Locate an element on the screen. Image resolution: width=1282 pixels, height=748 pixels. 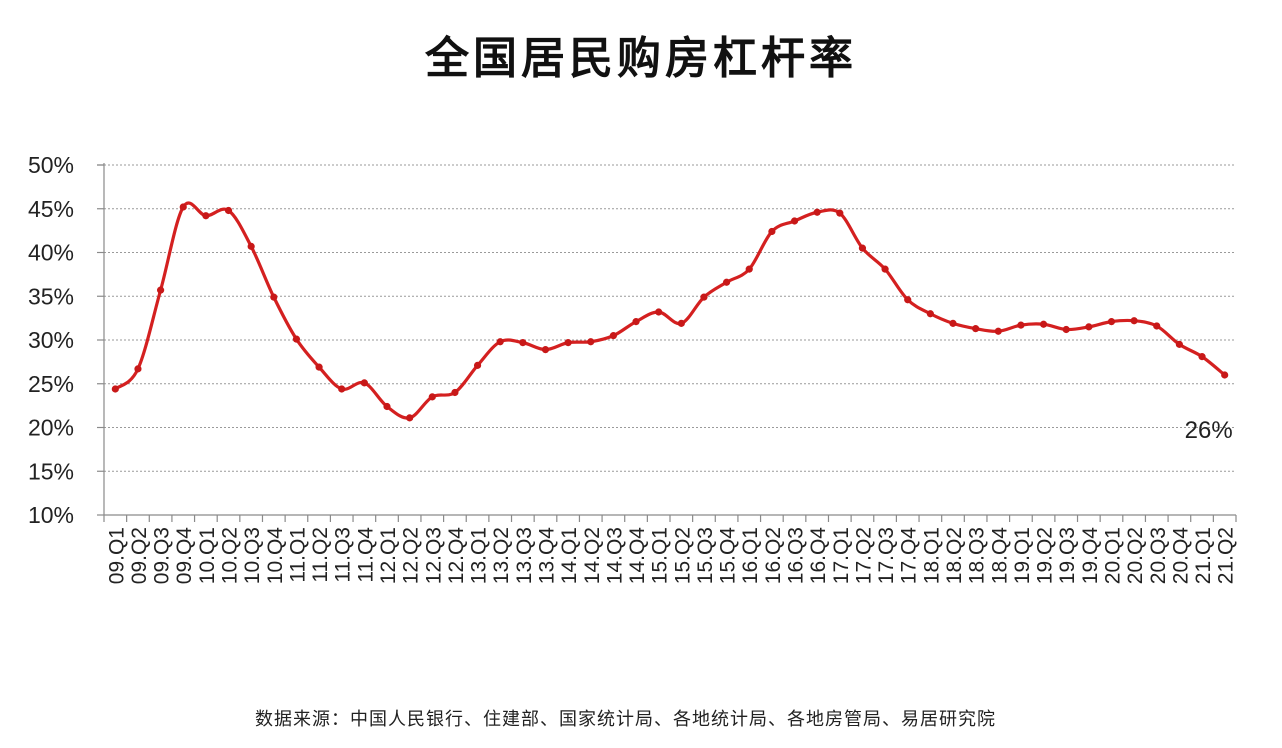
x-tick-label: 09.Q3 is located at coordinates (162, 555).